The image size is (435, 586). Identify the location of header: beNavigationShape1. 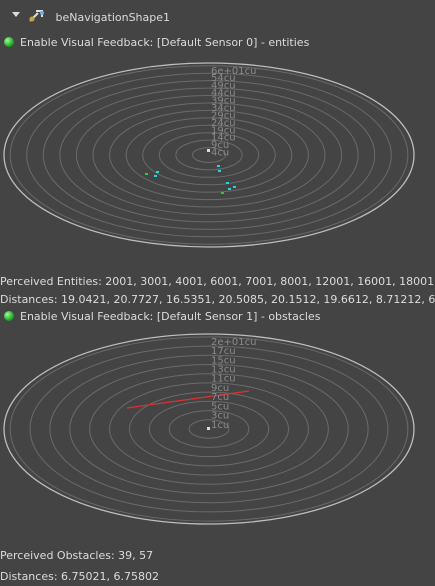
(223, 16).